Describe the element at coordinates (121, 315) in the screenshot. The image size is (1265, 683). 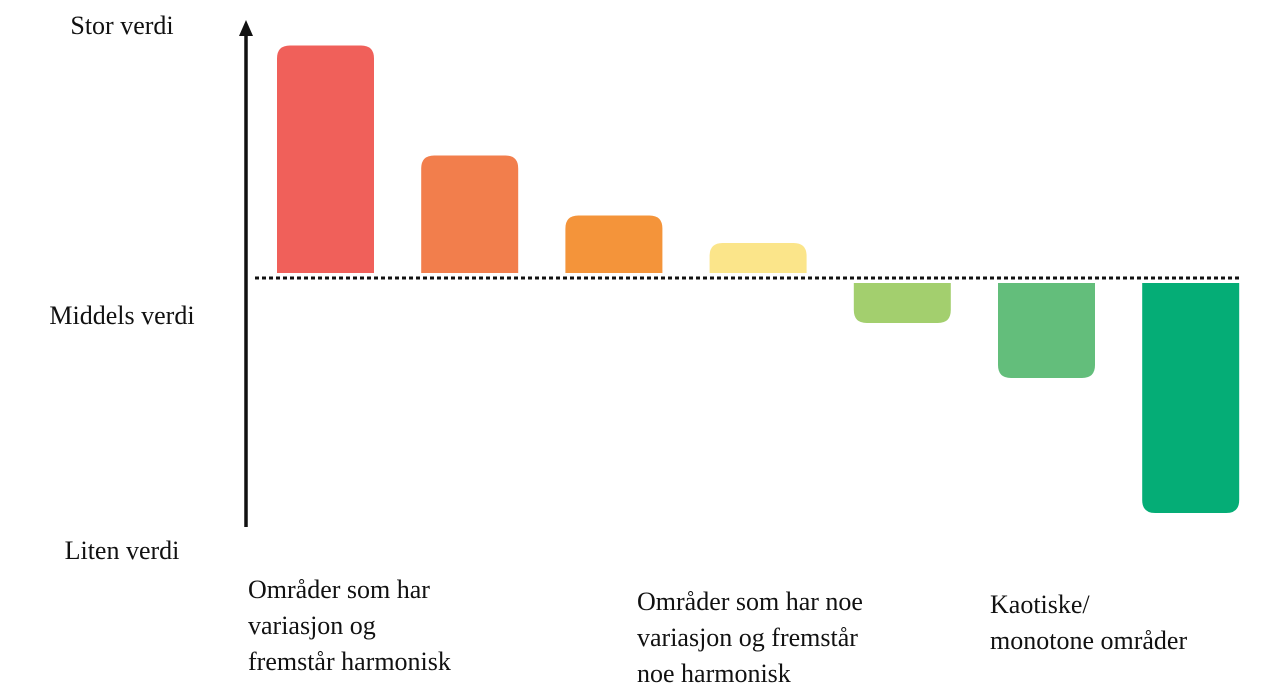
I see `y-tick-label: Middels verdi` at that location.